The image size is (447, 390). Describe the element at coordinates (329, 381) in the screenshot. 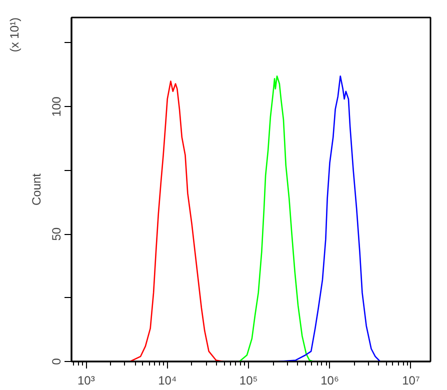

I see `x-tick-label: 10⁶` at that location.